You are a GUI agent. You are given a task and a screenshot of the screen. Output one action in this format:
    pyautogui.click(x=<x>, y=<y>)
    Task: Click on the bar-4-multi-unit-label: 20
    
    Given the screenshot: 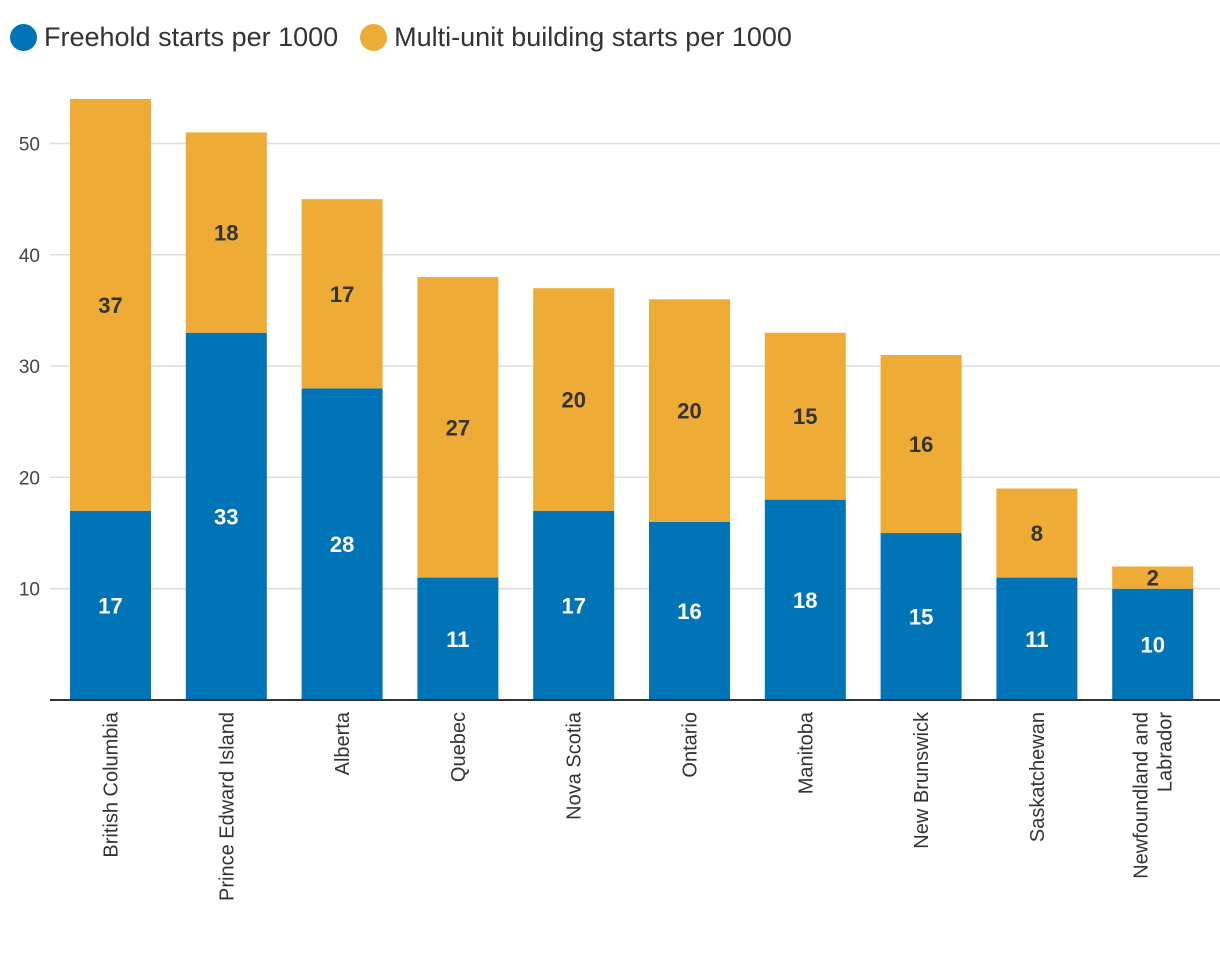 What is the action you would take?
    pyautogui.click(x=573, y=399)
    